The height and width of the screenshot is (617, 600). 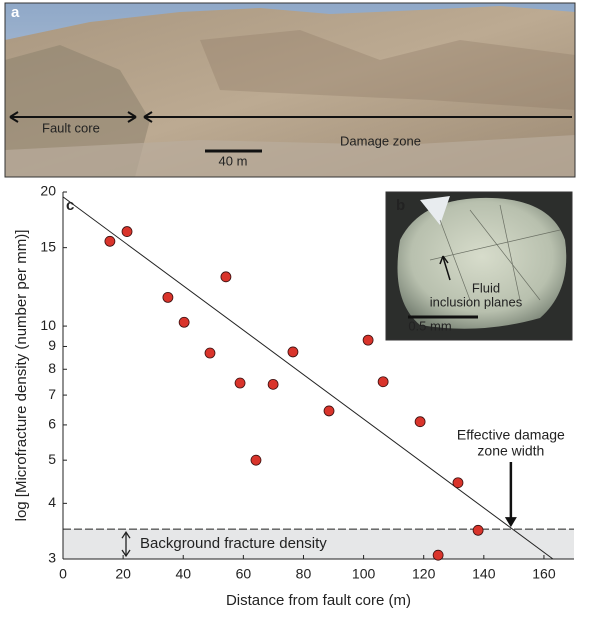 What do you see at coordinates (48, 325) in the screenshot?
I see `y-tick-label: 10` at bounding box center [48, 325].